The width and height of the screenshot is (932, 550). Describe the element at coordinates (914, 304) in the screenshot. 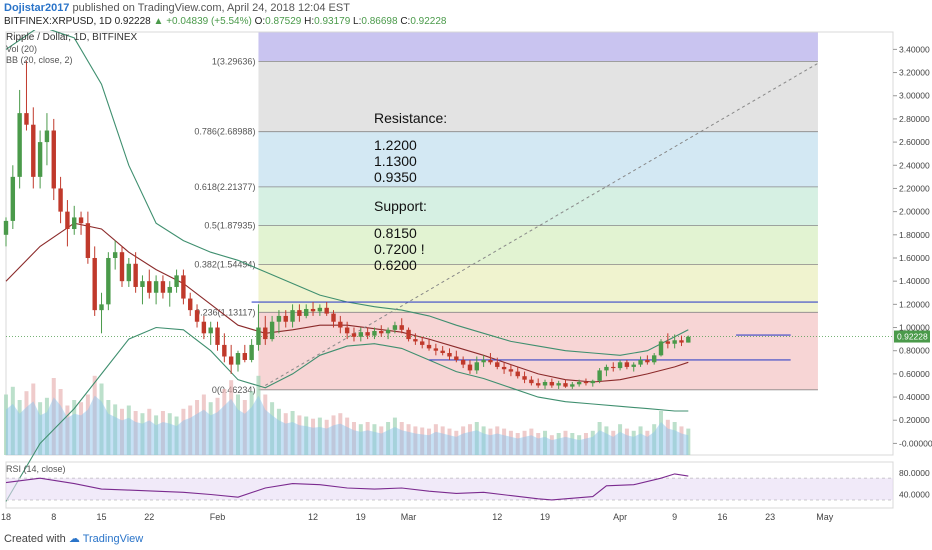

I see `price-tick-label: 1.20000` at that location.